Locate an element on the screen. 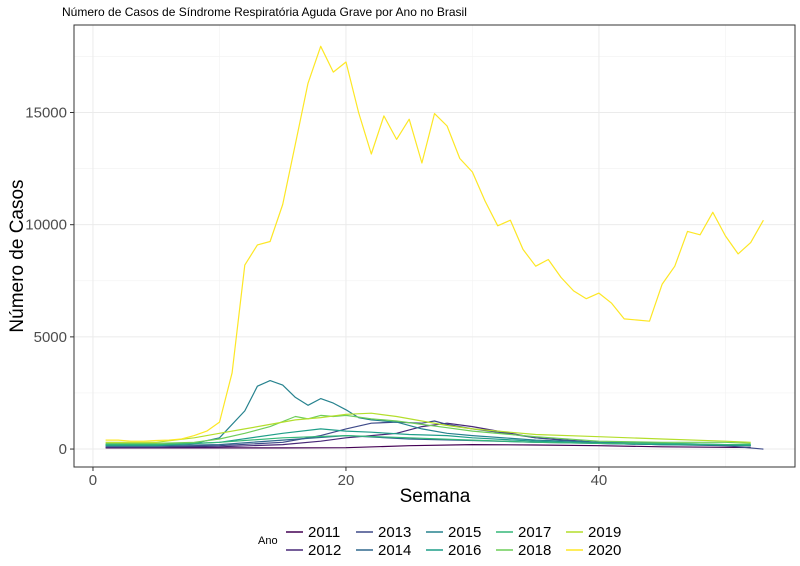 The width and height of the screenshot is (800, 566). legend-item-2019: 2019 is located at coordinates (593, 532).